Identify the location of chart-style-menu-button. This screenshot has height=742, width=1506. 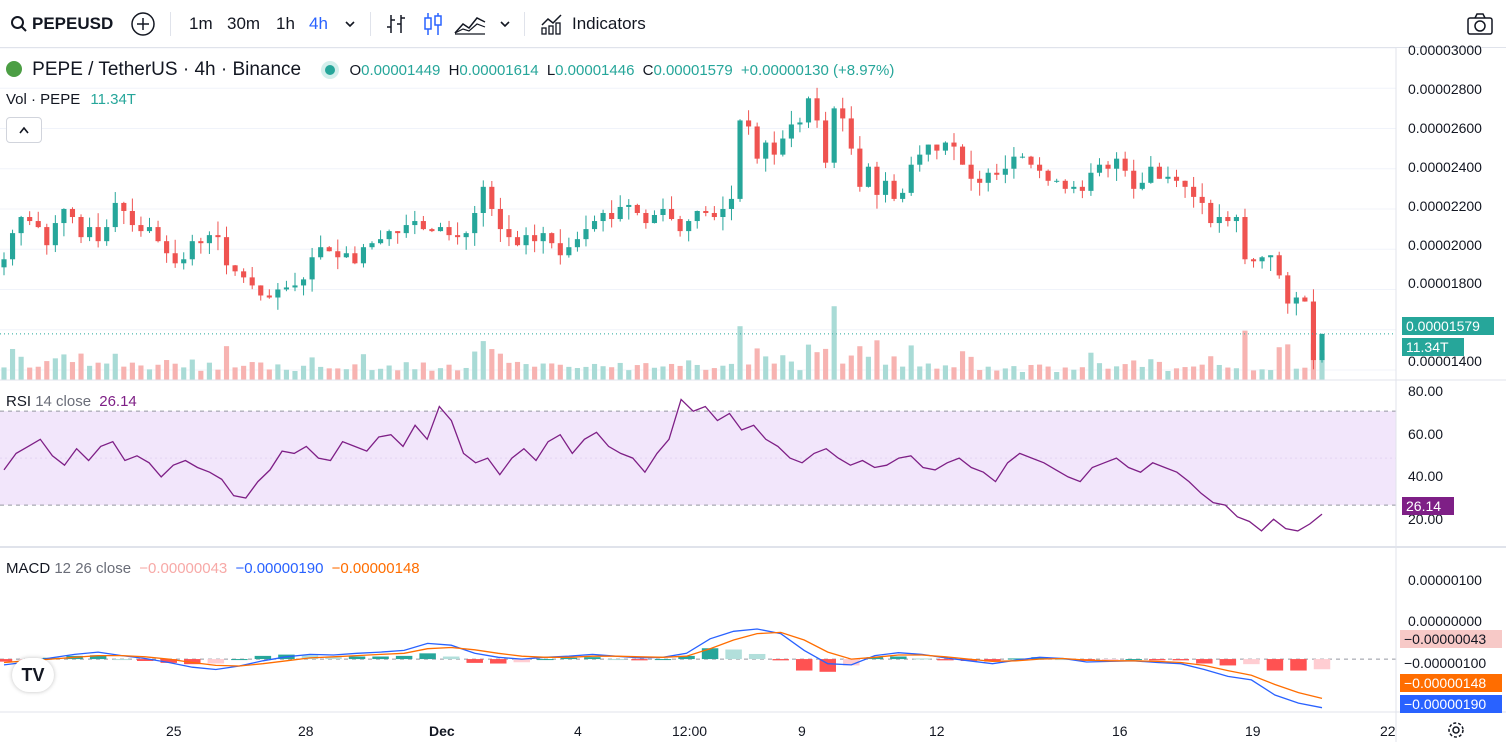
(505, 24).